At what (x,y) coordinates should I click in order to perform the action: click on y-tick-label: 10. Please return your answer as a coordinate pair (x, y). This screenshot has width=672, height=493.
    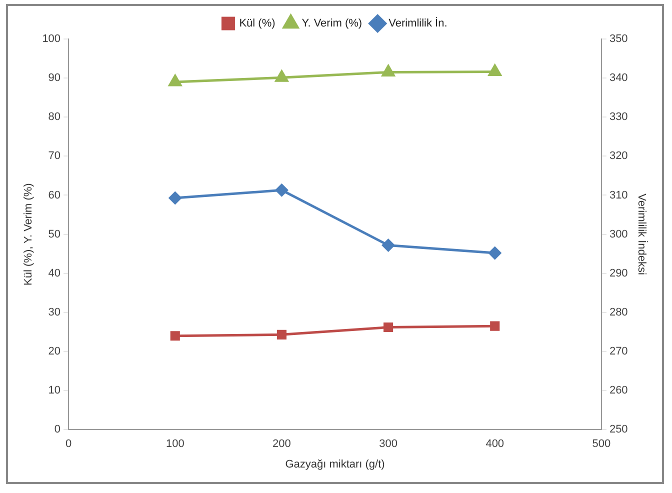
    Looking at the image, I should click on (54, 390).